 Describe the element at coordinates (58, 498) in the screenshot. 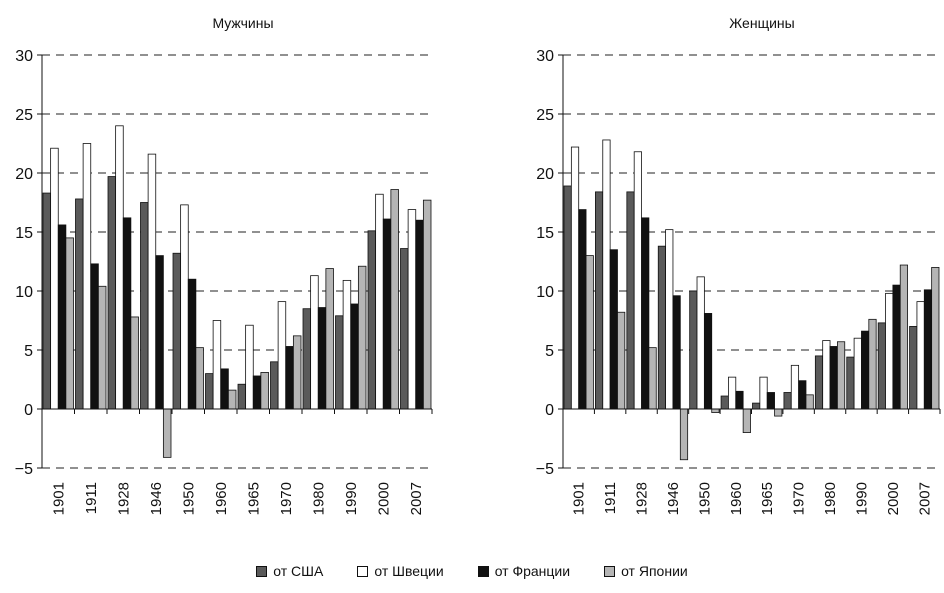

I see `x-tick-label-men: 1901` at that location.